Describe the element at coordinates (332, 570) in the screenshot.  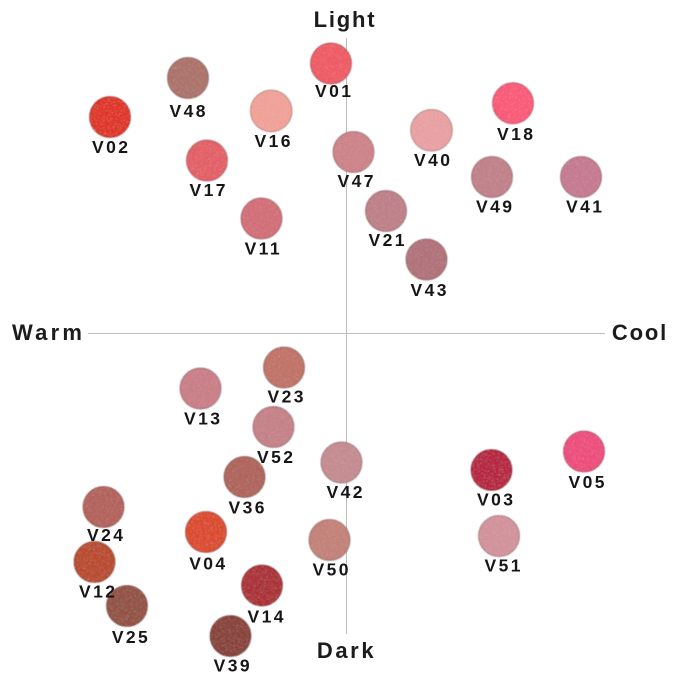
I see `svg-text: V50` at that location.